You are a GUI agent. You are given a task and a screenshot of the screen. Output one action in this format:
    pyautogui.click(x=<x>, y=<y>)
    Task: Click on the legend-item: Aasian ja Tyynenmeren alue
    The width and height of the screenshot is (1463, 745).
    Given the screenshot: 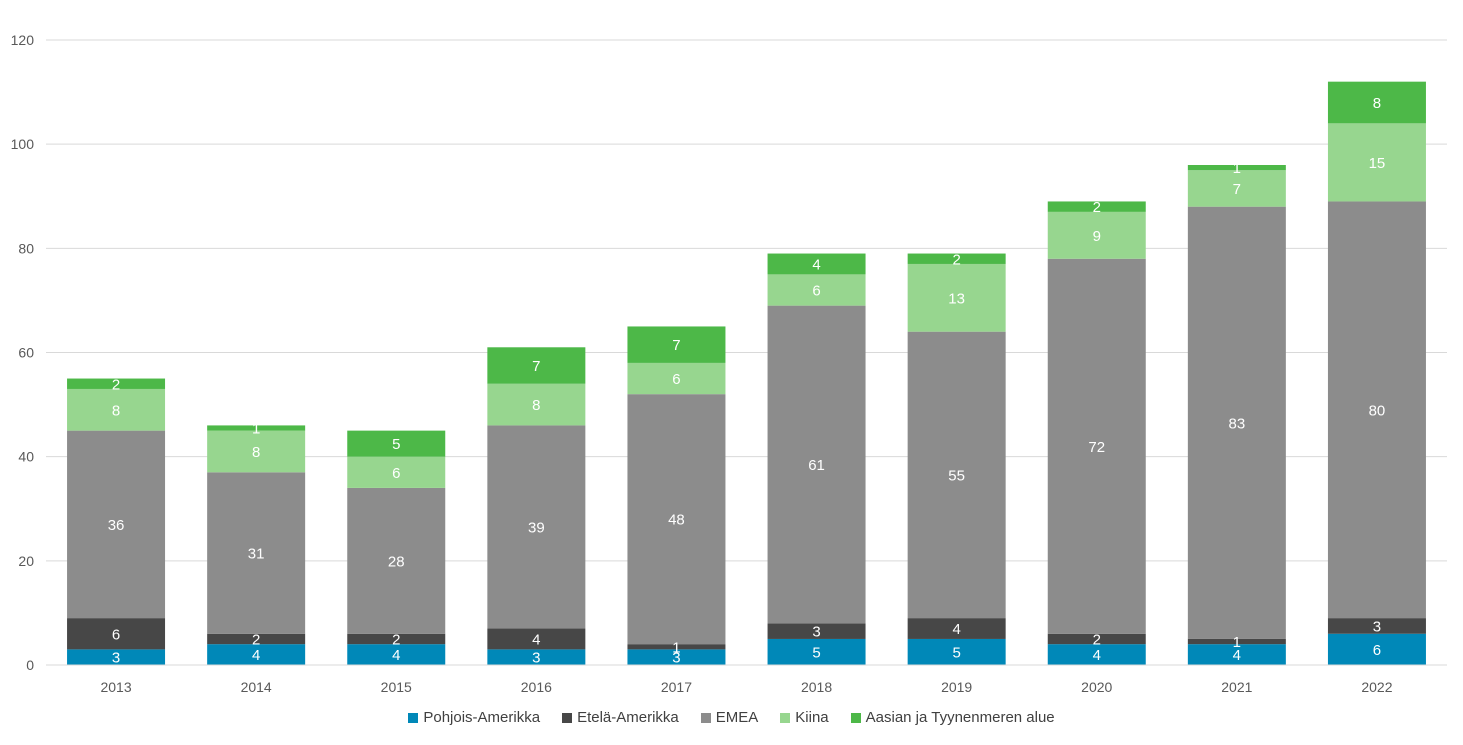 What is the action you would take?
    pyautogui.click(x=952, y=717)
    